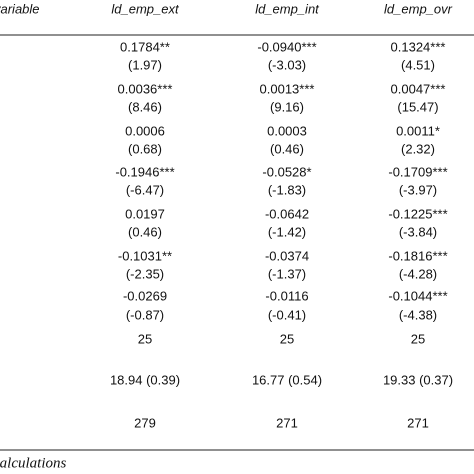 This screenshot has width=474, height=474. What do you see at coordinates (287, 273) in the screenshot?
I see `table-cell: (-1.37)` at bounding box center [287, 273].